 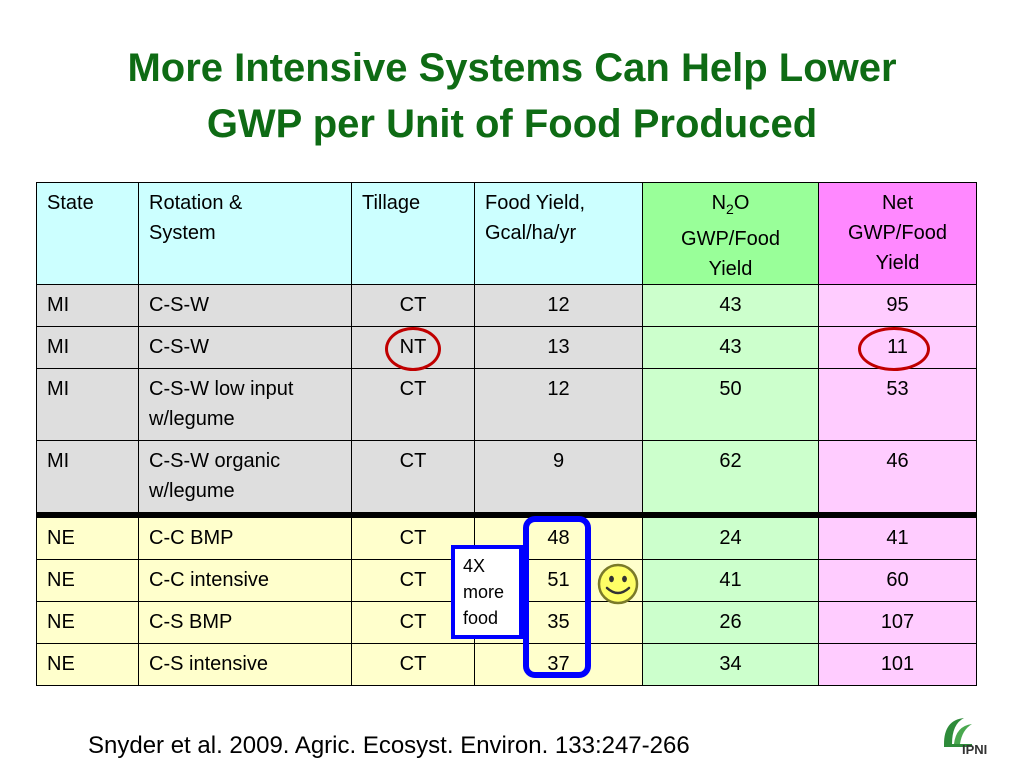 I want to click on cell-system: C-C BMP, so click(x=245, y=536).